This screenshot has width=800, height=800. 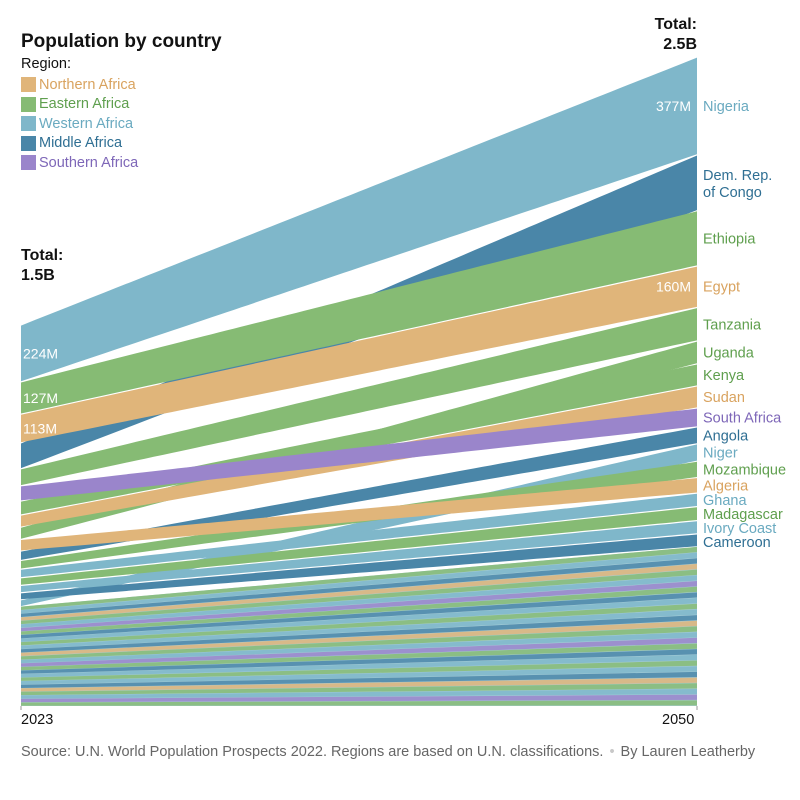 I want to click on country-label-mozambique: Mozambique, so click(x=744, y=470).